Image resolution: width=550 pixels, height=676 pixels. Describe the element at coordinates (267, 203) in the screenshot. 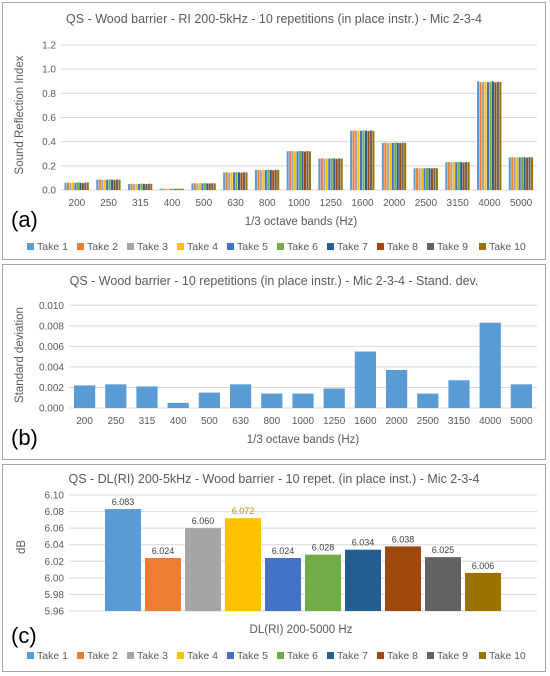

I see `chart-a-xtick: 800` at that location.